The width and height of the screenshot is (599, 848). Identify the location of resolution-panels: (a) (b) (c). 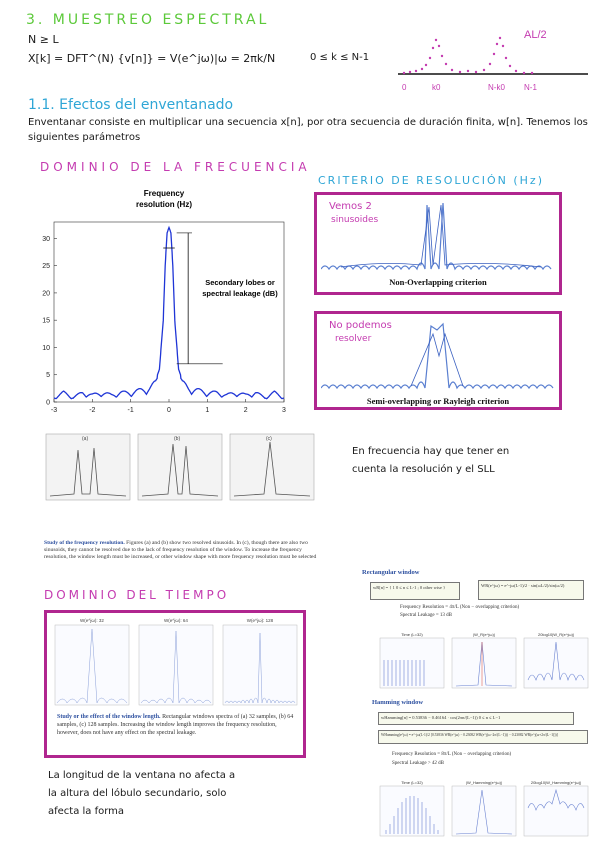
(180, 469).